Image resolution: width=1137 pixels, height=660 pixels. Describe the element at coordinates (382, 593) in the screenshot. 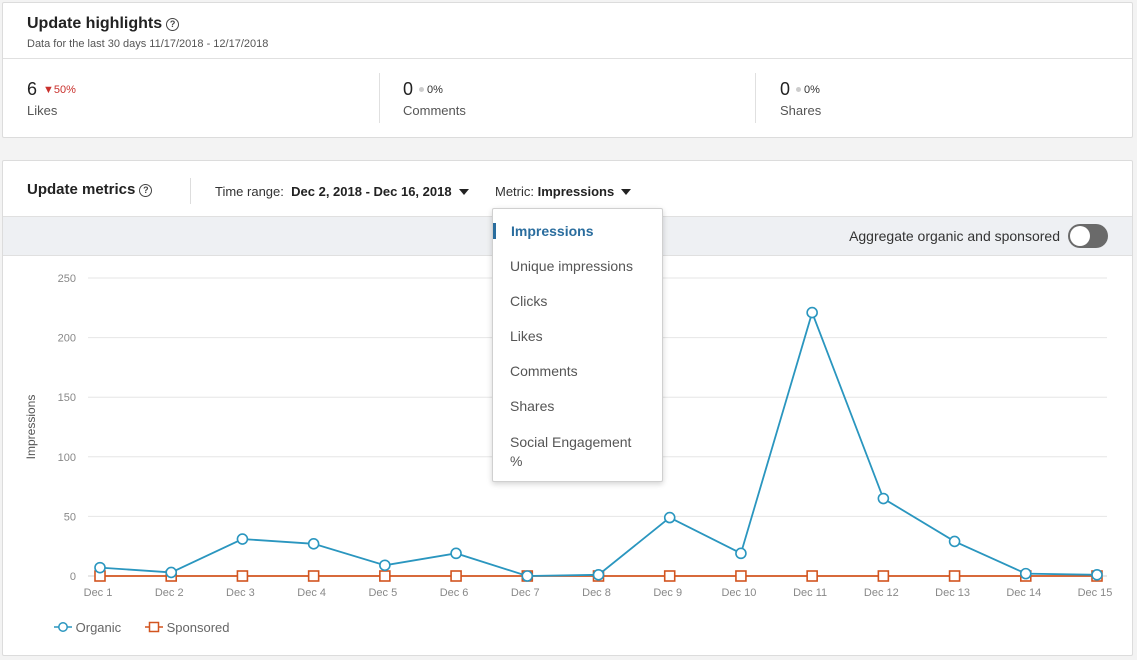

I see `x-tick-label: Dec 5` at that location.